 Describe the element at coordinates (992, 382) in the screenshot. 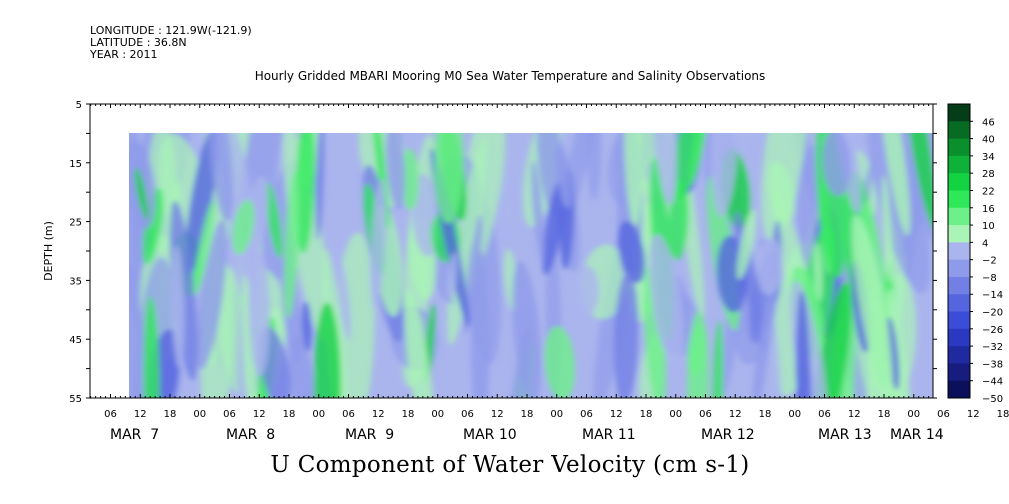

I see `colorbar-label: −44` at that location.